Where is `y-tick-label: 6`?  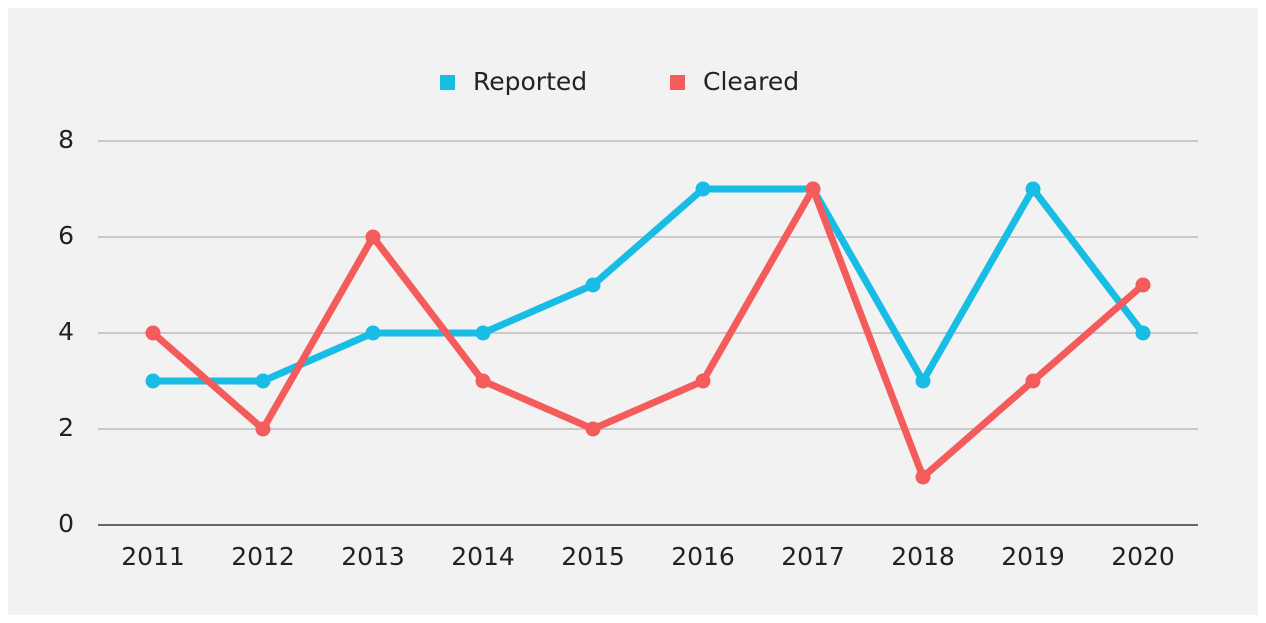
y-tick-label: 6 is located at coordinates (66, 235).